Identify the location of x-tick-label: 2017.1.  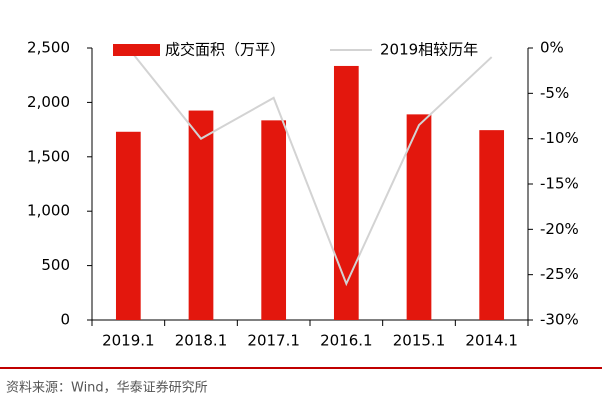
(273, 341).